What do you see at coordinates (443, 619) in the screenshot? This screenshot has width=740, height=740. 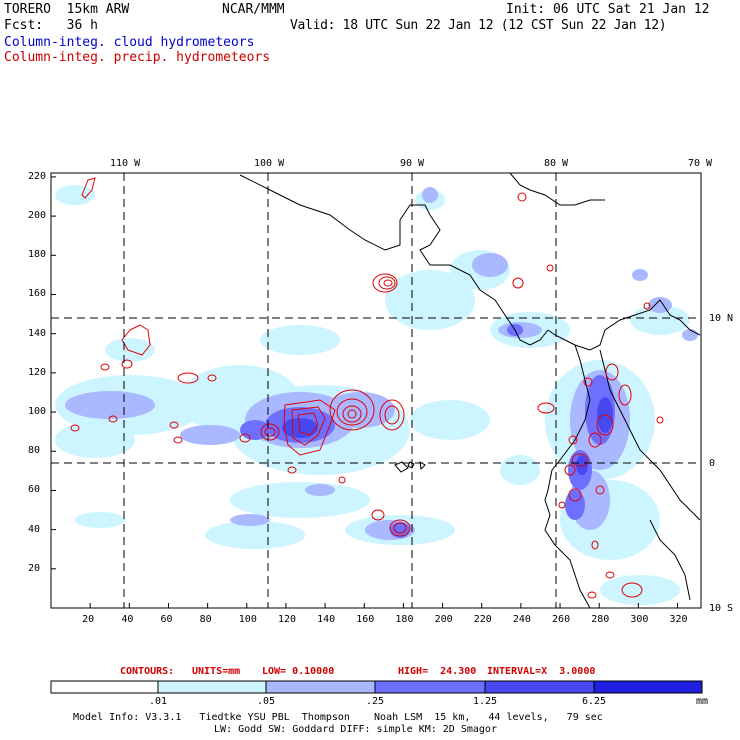 I see `x-tick-label: 200` at bounding box center [443, 619].